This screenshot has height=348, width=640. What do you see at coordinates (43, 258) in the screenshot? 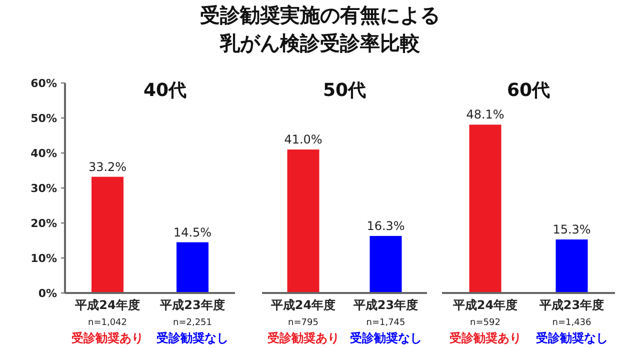
I see `y-tick-label: 10%` at bounding box center [43, 258].